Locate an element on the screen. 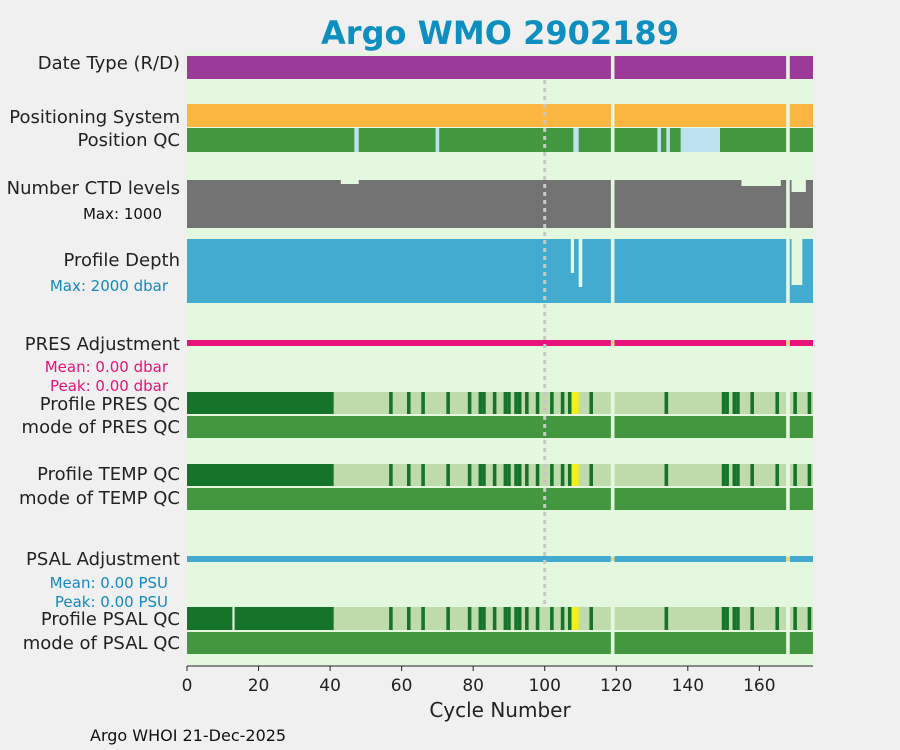 This screenshot has height=750, width=900. depth-max-label: Max: 2000 dbar is located at coordinates (109, 286).